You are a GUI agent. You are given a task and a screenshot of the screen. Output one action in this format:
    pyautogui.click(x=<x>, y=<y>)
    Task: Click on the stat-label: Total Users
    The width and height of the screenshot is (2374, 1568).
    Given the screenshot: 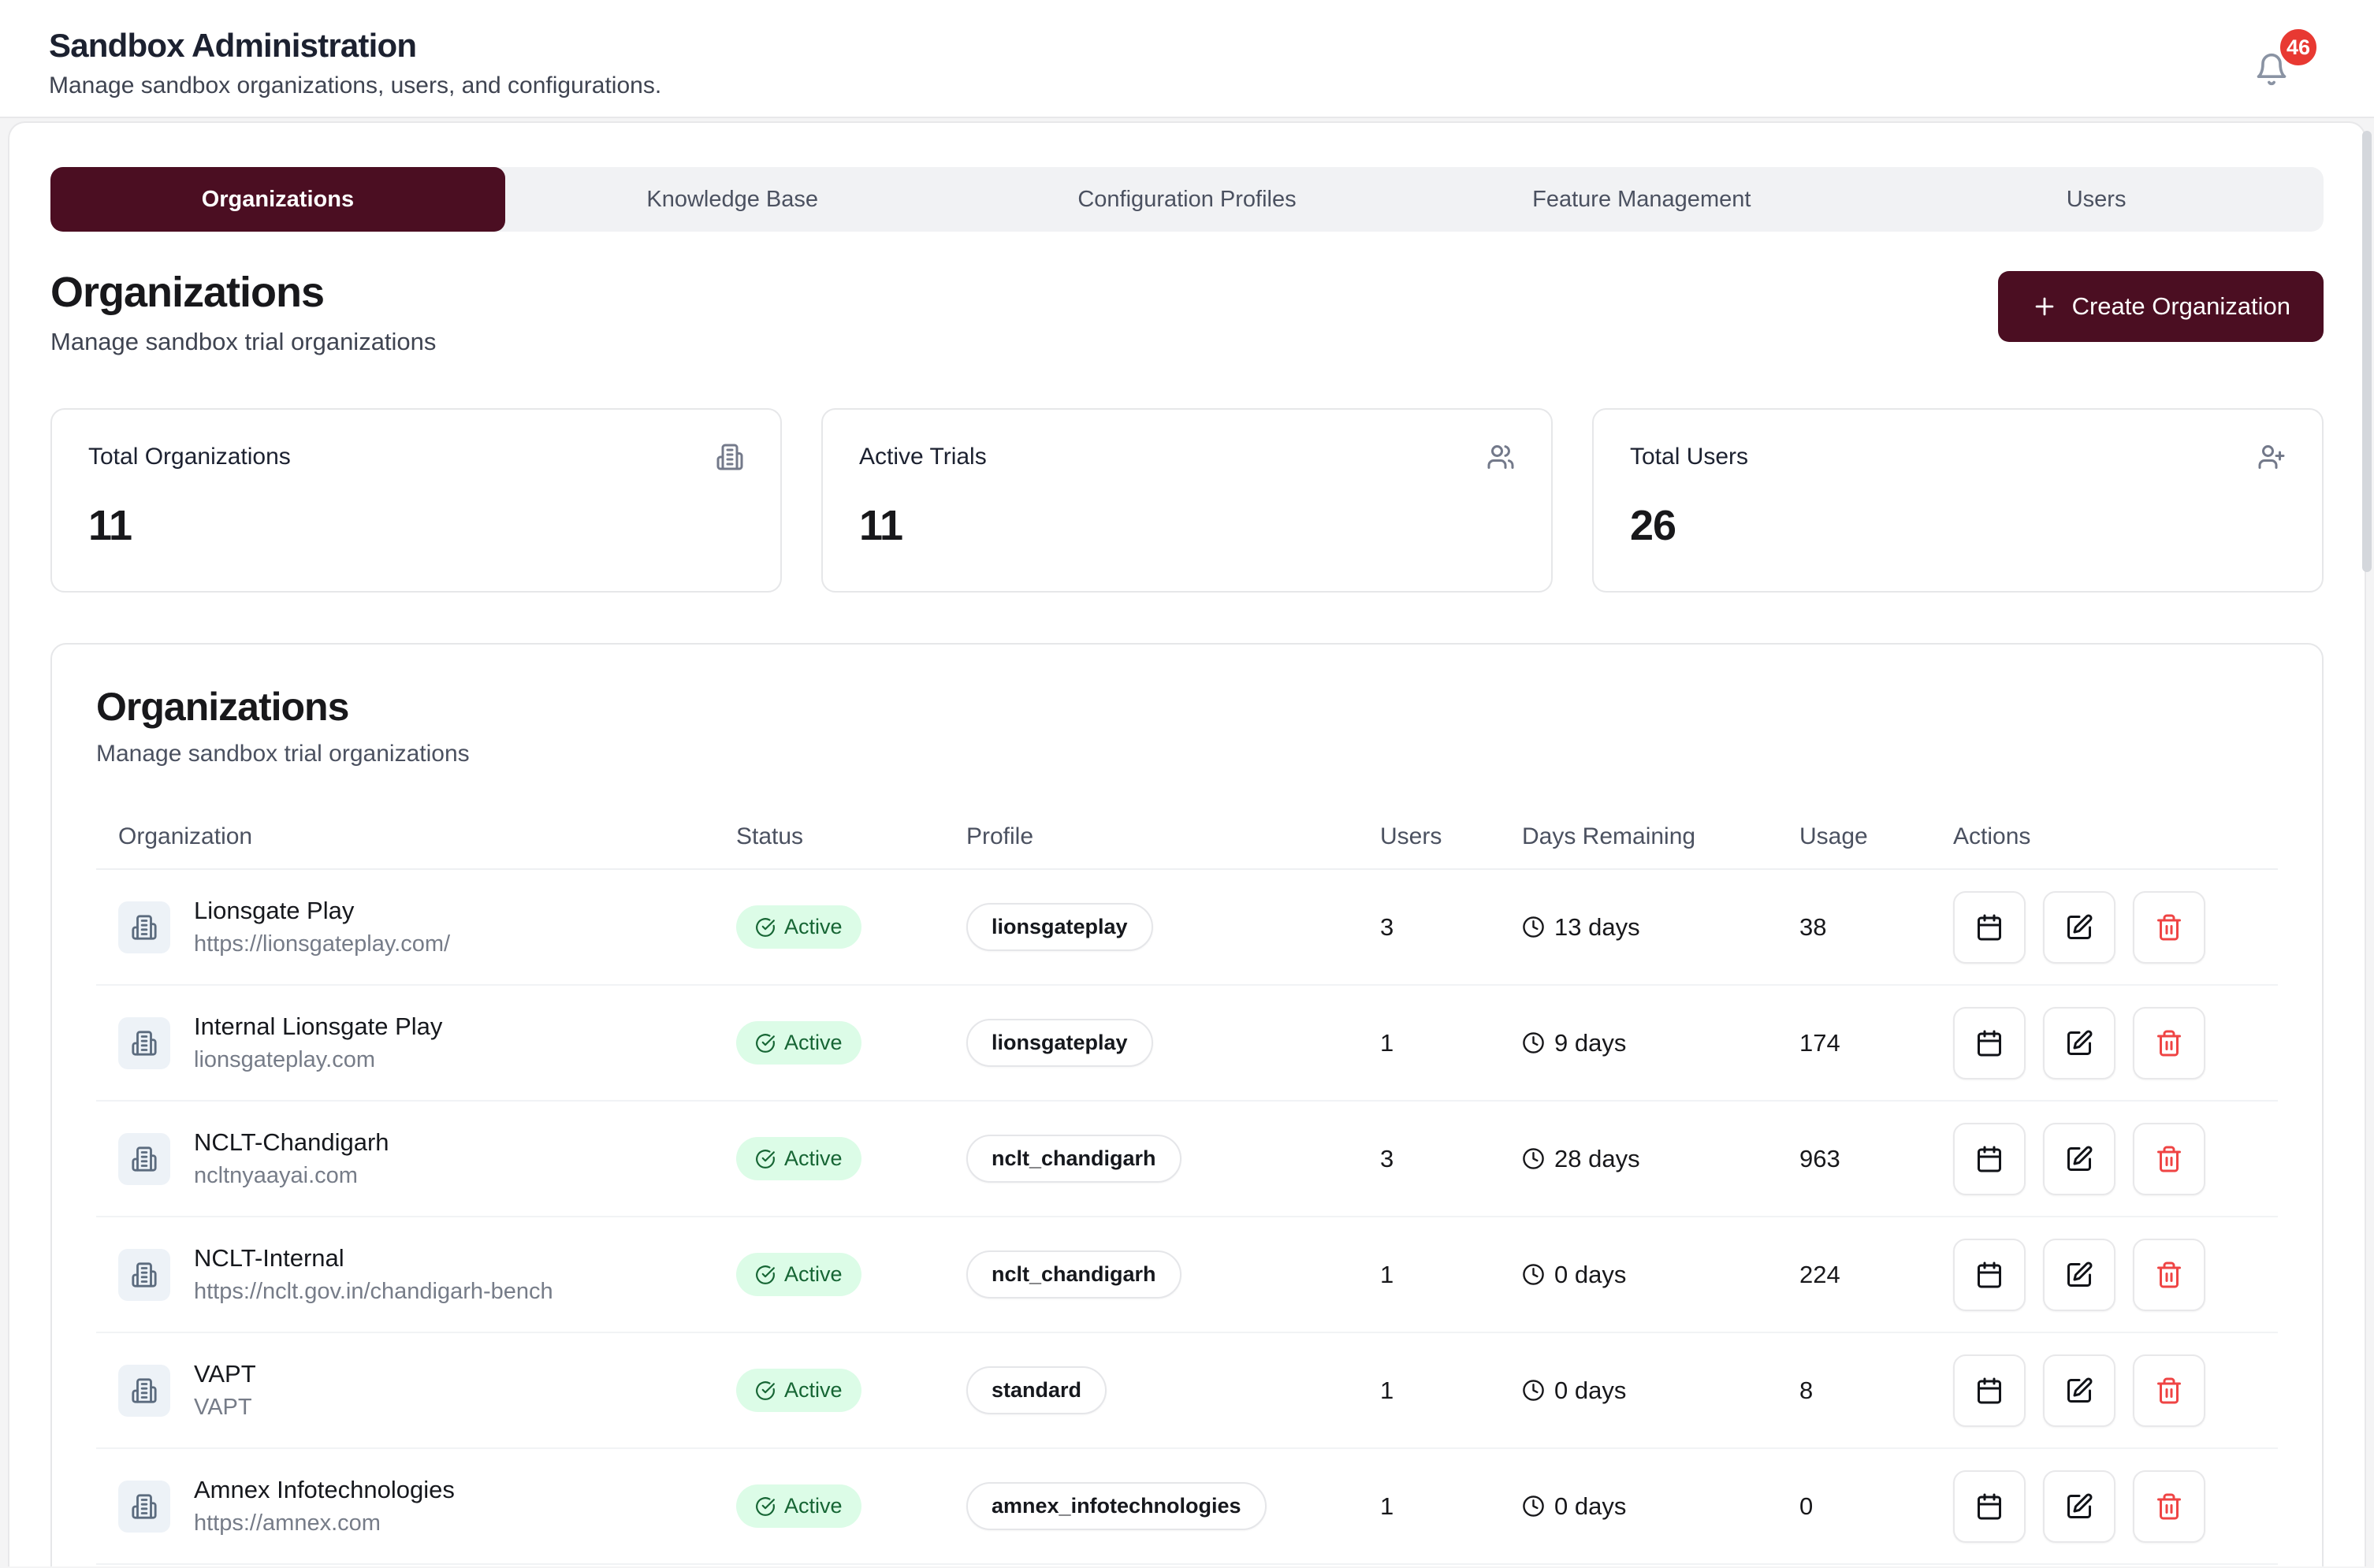 What is the action you would take?
    pyautogui.click(x=1689, y=457)
    